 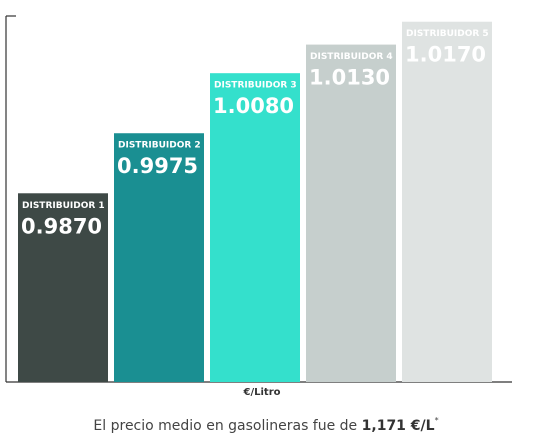 What do you see at coordinates (159, 146) in the screenshot?
I see `bar-category: DISTRIBUIDOR 2` at bounding box center [159, 146].